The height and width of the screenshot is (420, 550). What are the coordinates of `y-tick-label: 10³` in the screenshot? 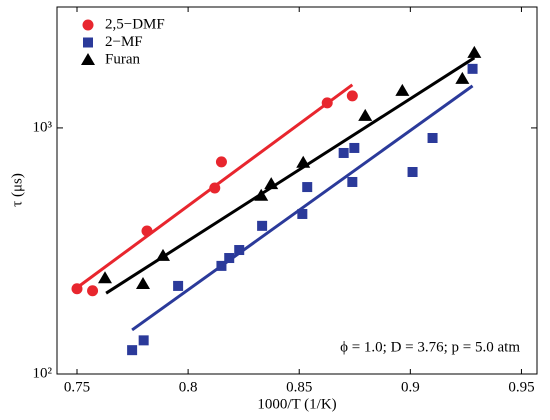 It's located at (43, 127).